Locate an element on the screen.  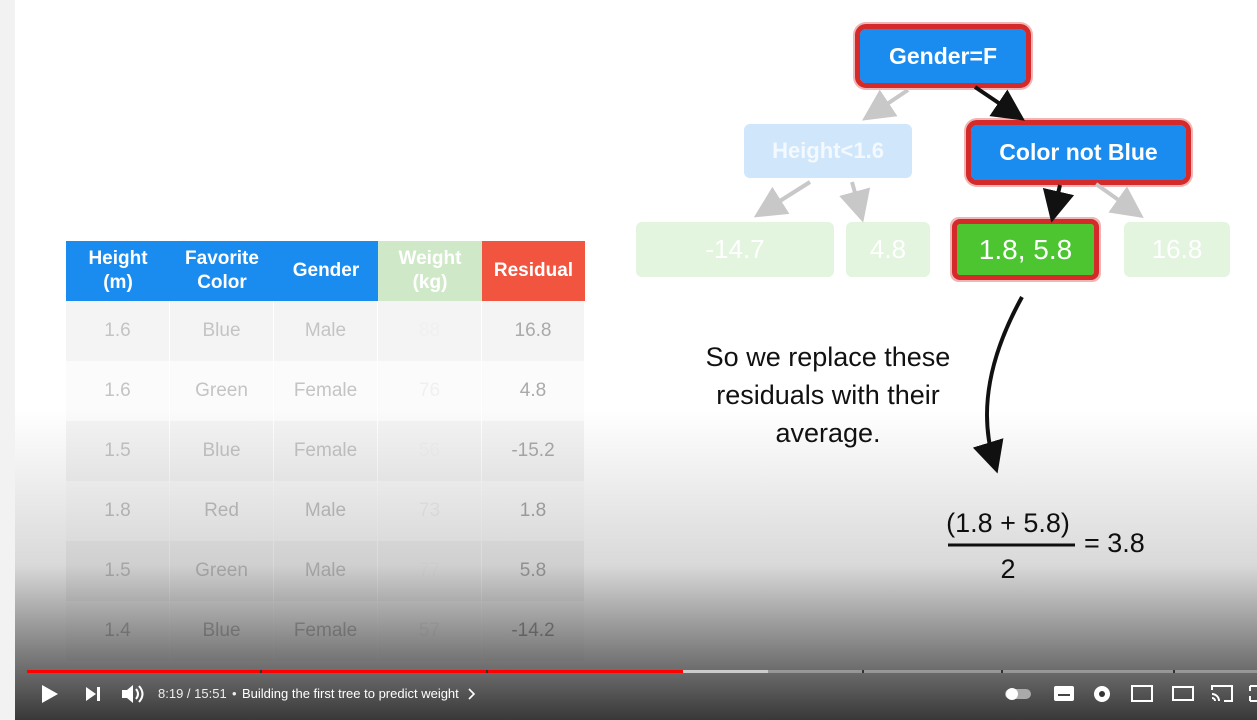
tree-leaf: -14.7 is located at coordinates (735, 249).